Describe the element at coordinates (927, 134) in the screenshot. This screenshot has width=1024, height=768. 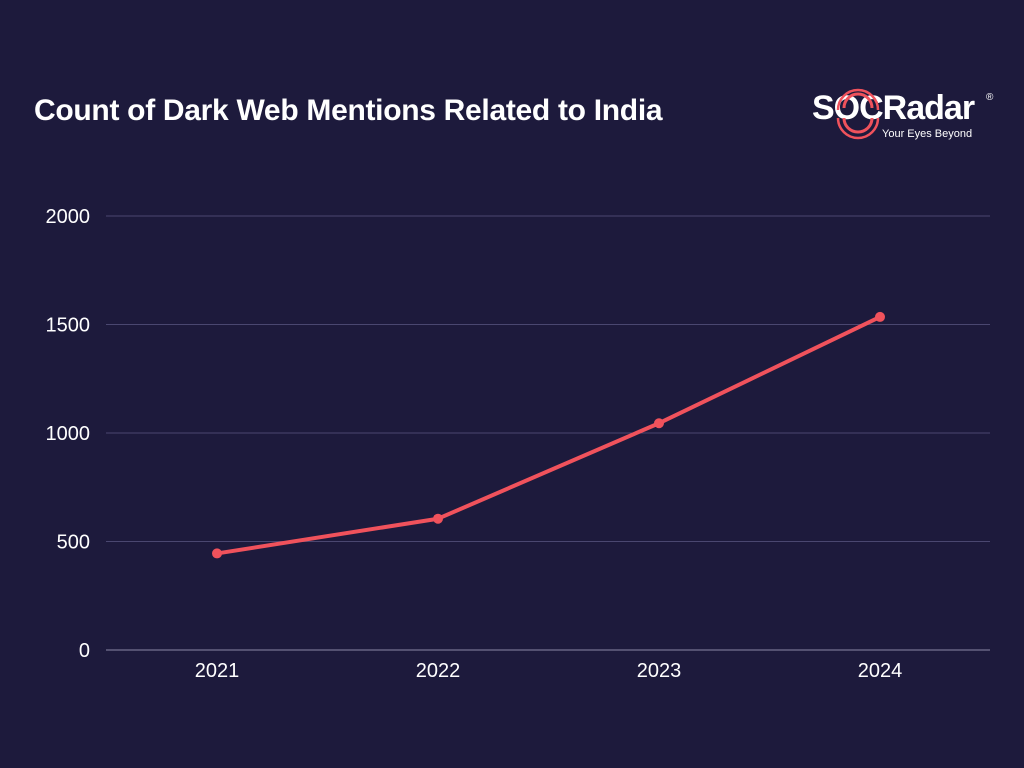
I see `logo-tagline: Your Eyes Beyond` at that location.